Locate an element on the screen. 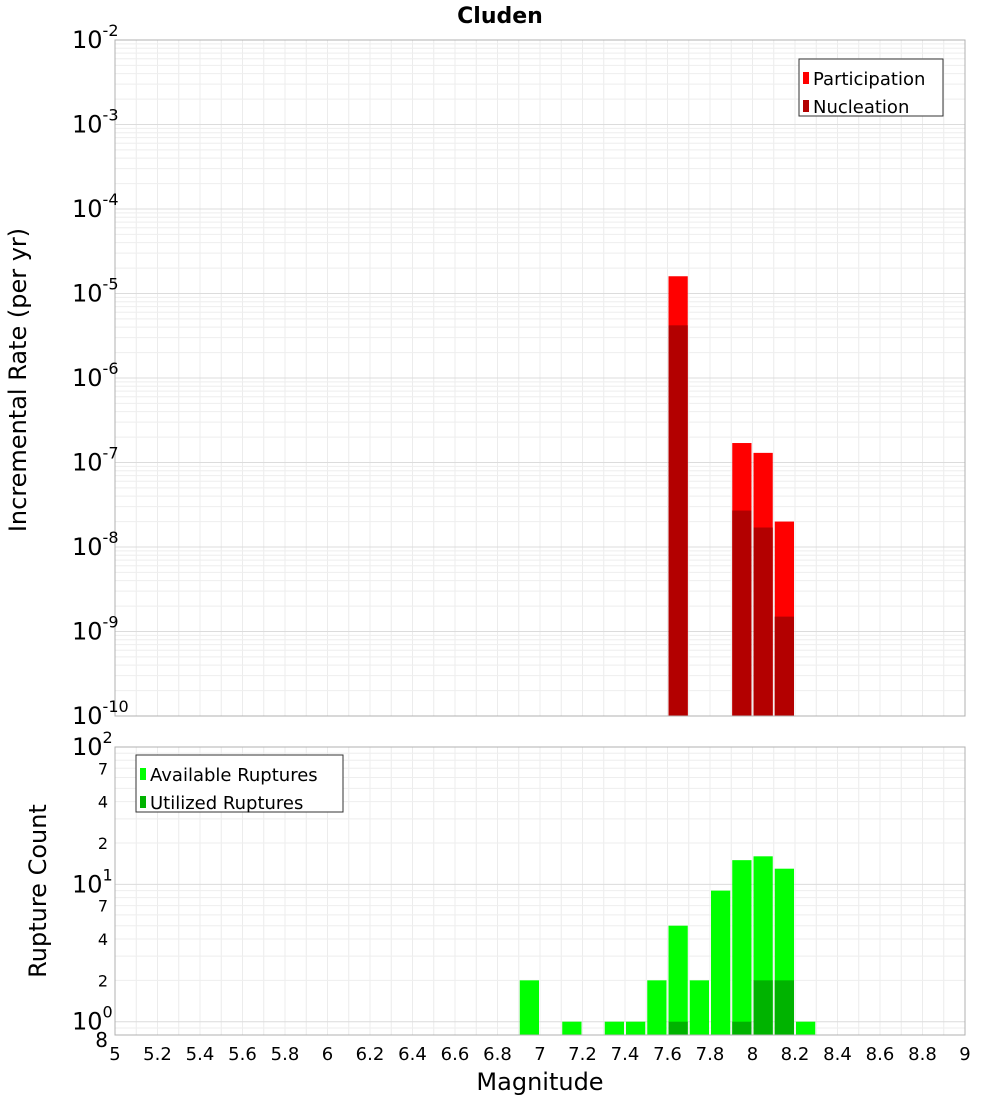 The height and width of the screenshot is (1100, 1000). top-y-axis-label: Incremental Rate (per yr) is located at coordinates (18, 380).